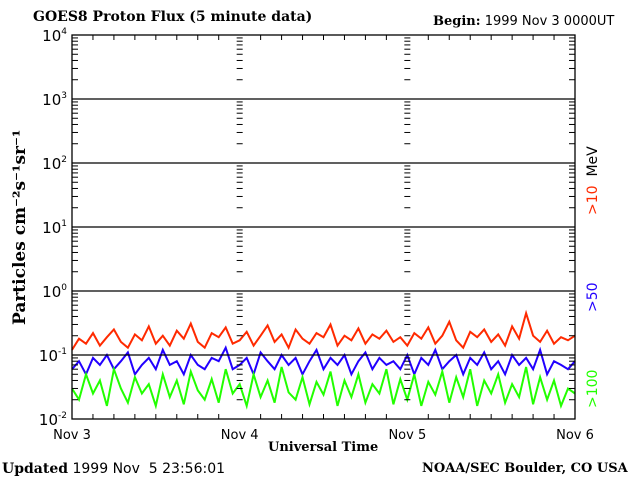 This screenshot has height=480, width=640. What do you see at coordinates (64, 32) in the screenshot?
I see `y-tick-exponent: 4` at bounding box center [64, 32].